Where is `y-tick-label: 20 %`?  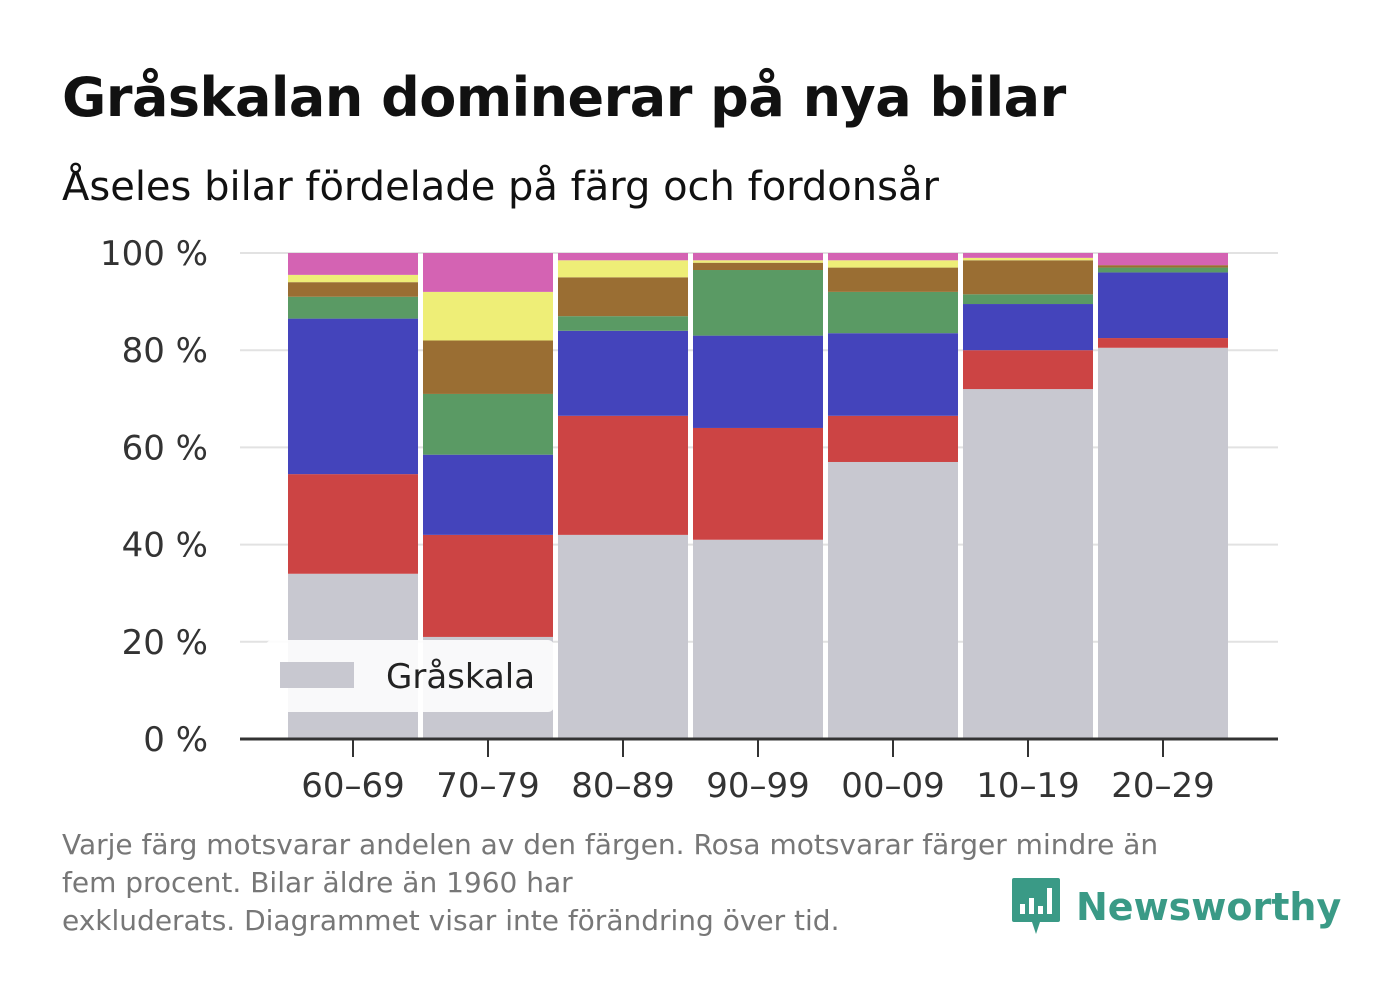 y-tick-label: 20 % is located at coordinates (165, 643).